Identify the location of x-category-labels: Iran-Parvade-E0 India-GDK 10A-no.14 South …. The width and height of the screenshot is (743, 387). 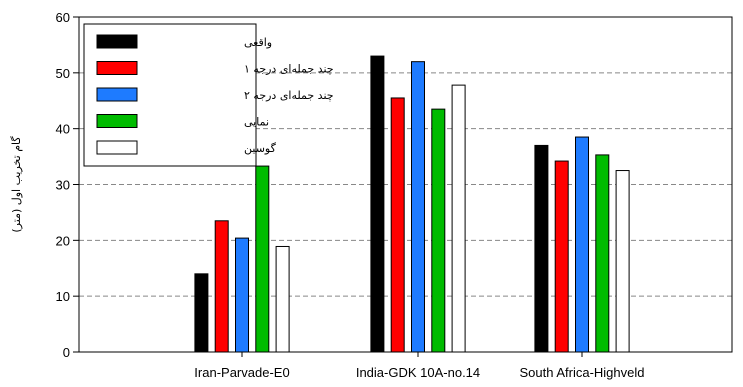
(419, 372).